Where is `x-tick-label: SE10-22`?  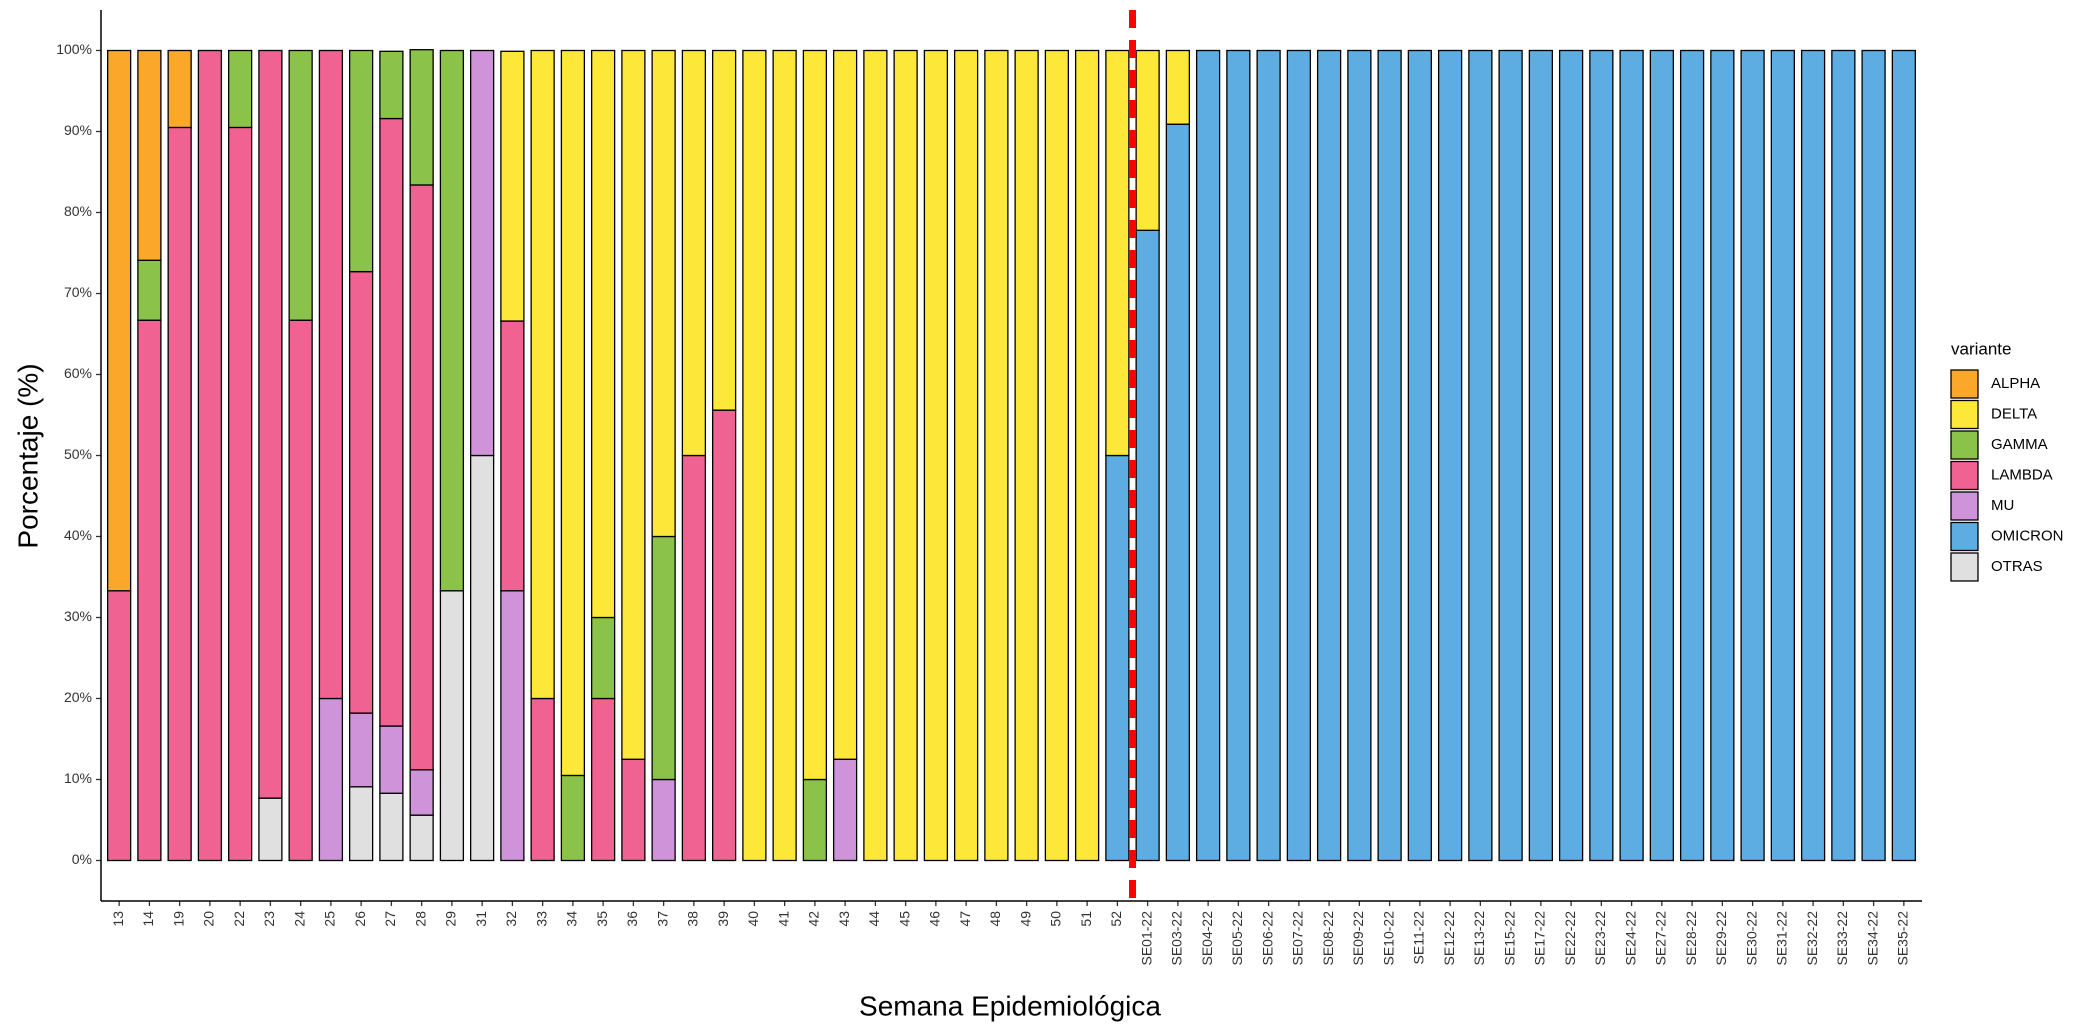
x-tick-label: SE10-22 is located at coordinates (1388, 938).